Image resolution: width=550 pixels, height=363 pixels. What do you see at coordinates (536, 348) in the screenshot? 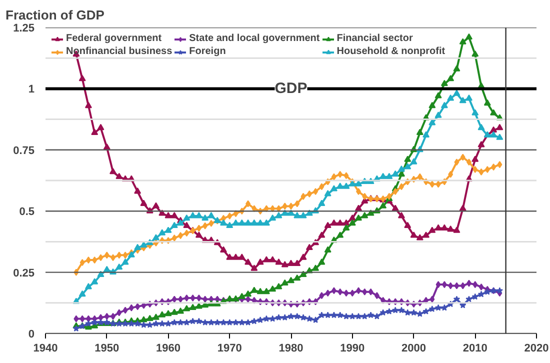
I see `x-tick-label: 2020` at bounding box center [536, 348].